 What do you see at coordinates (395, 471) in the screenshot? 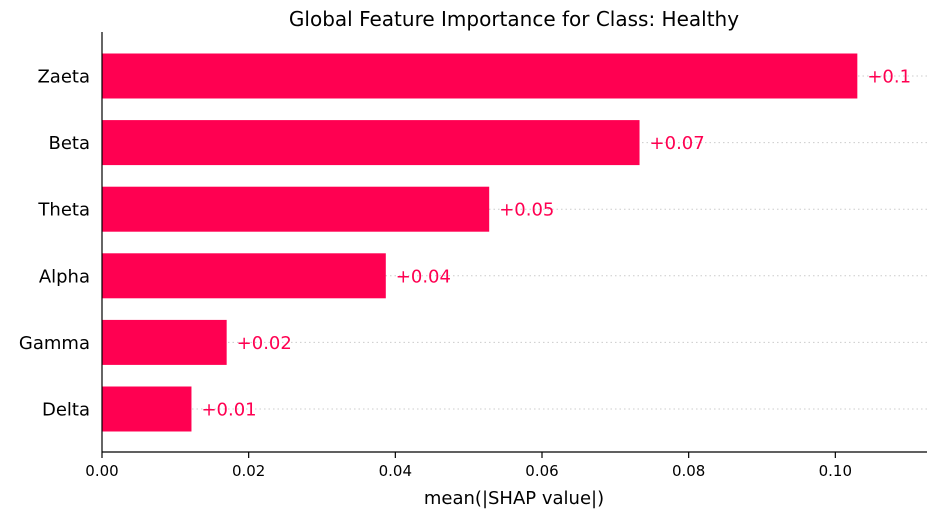
I see `x-tick-label: 0.04` at bounding box center [395, 471].